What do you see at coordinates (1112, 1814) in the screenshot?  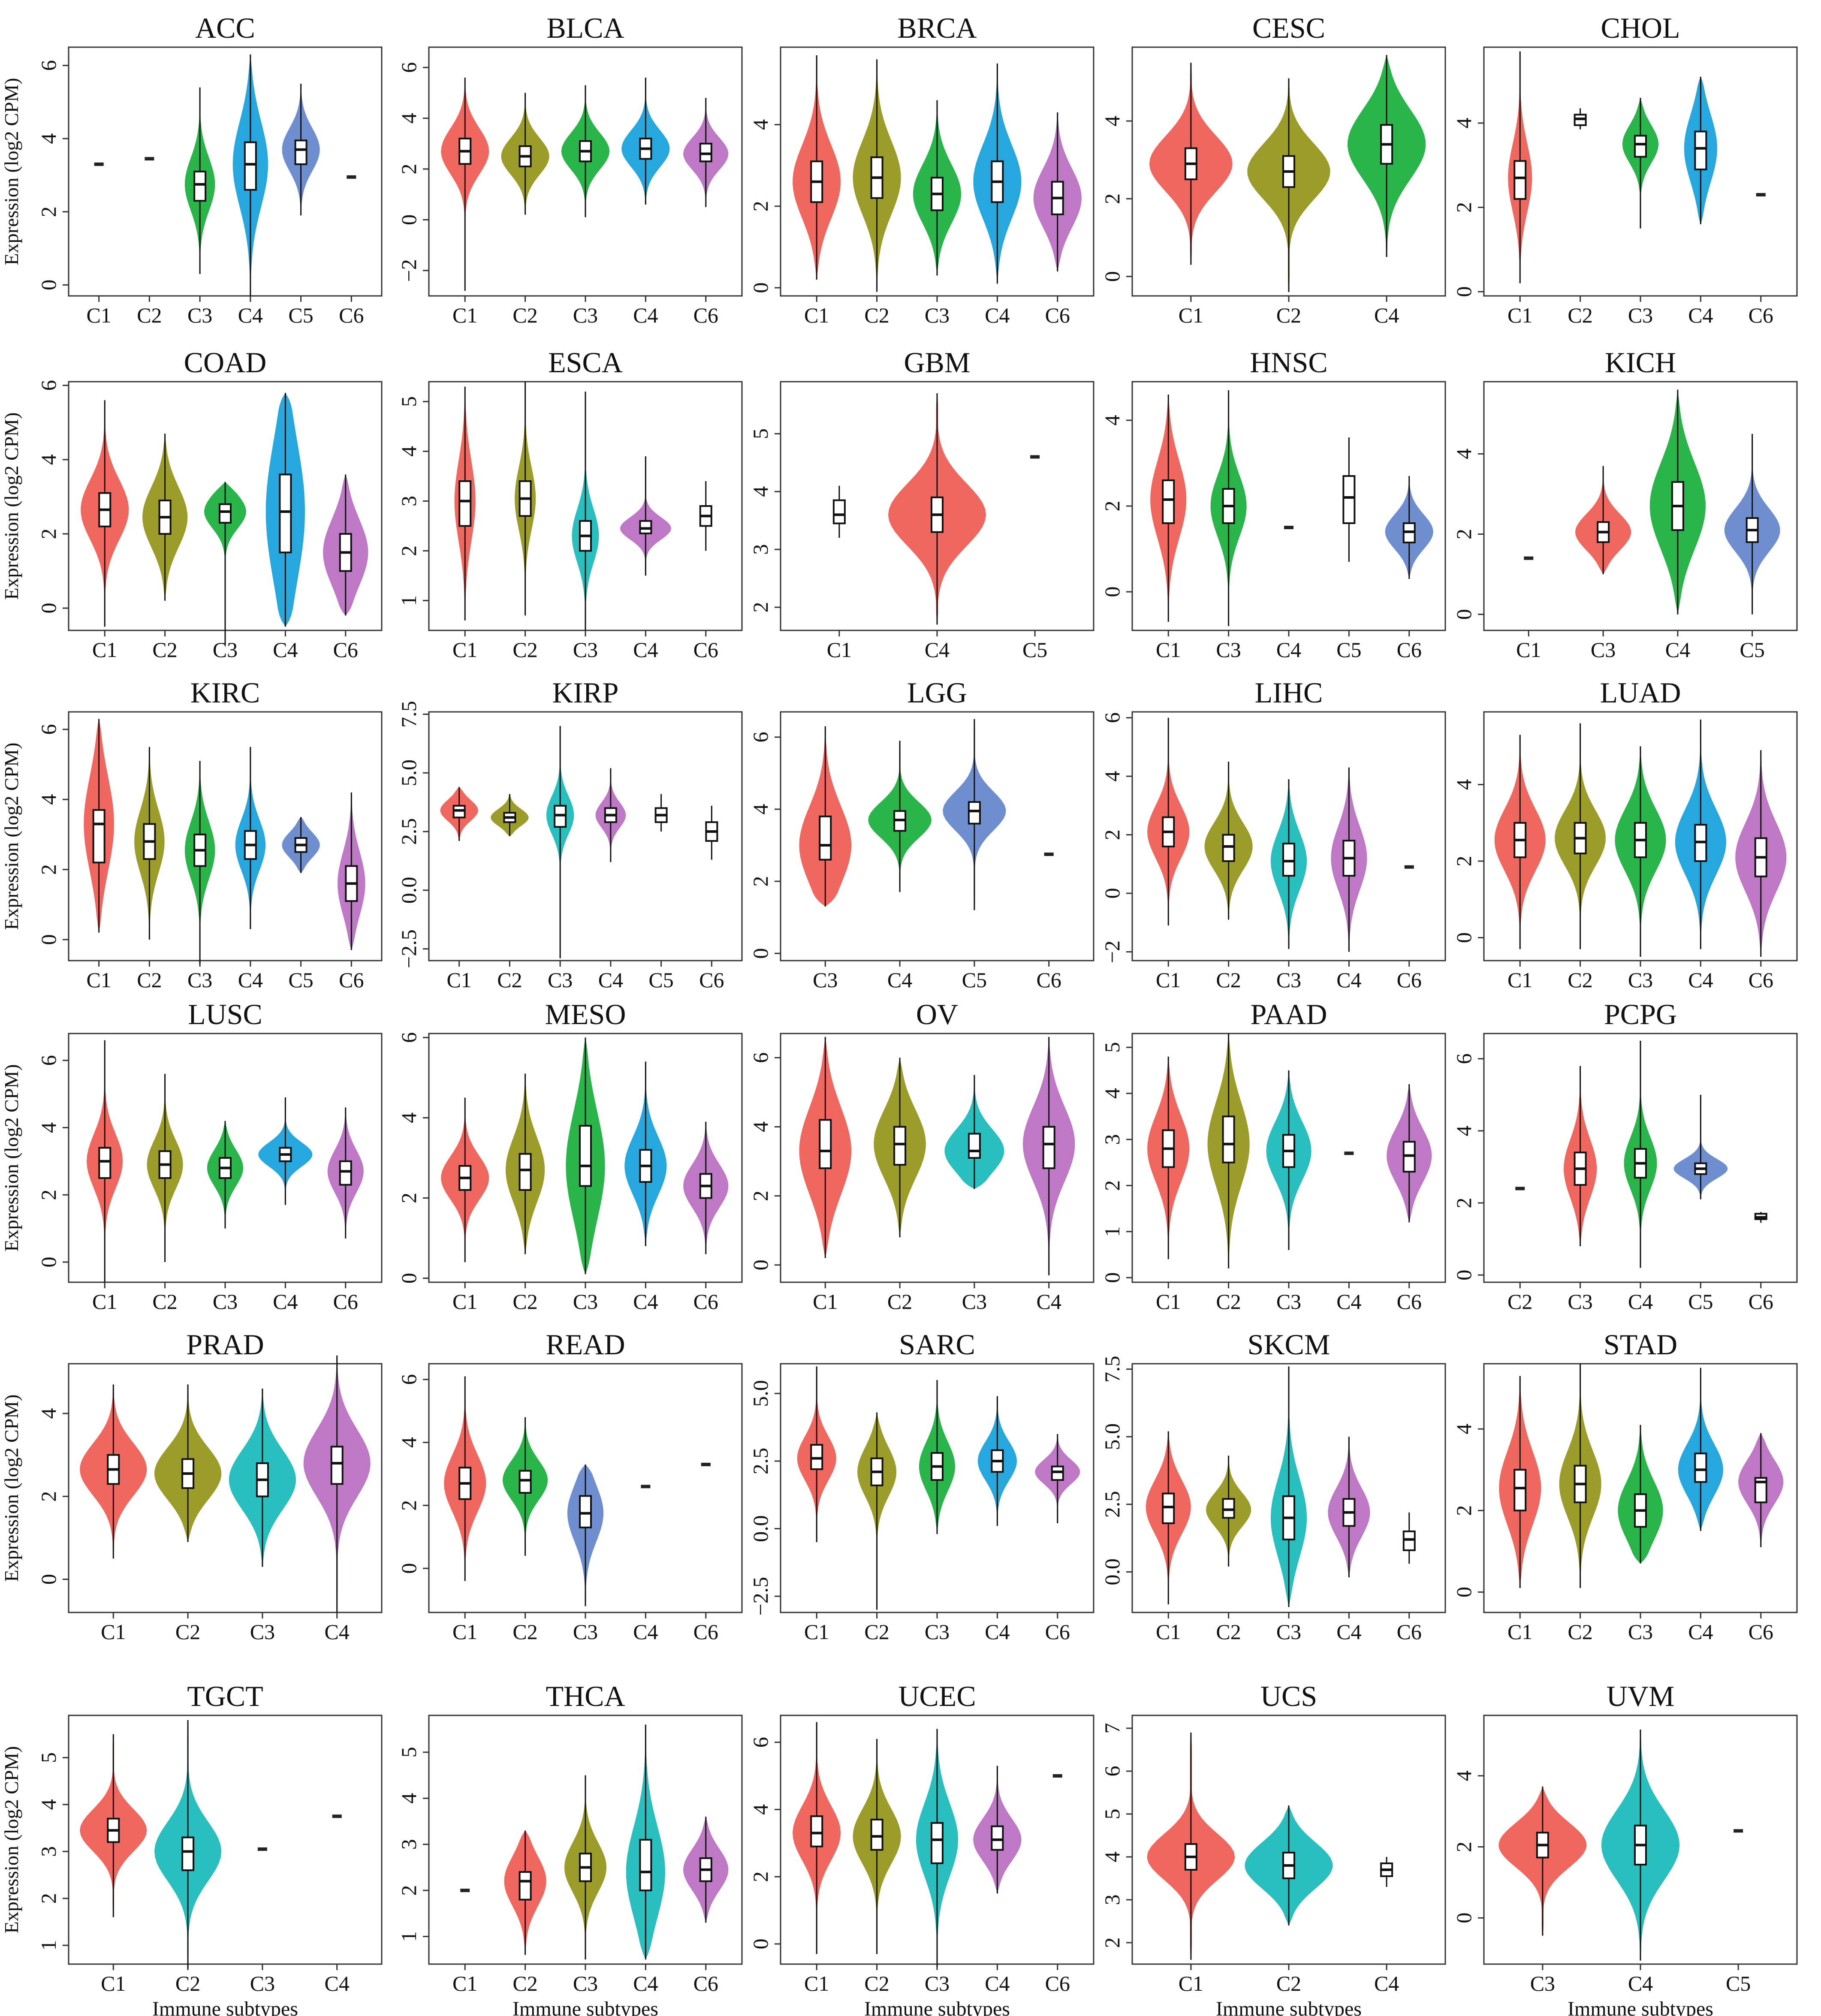 I see `y-tick-label: 5` at bounding box center [1112, 1814].